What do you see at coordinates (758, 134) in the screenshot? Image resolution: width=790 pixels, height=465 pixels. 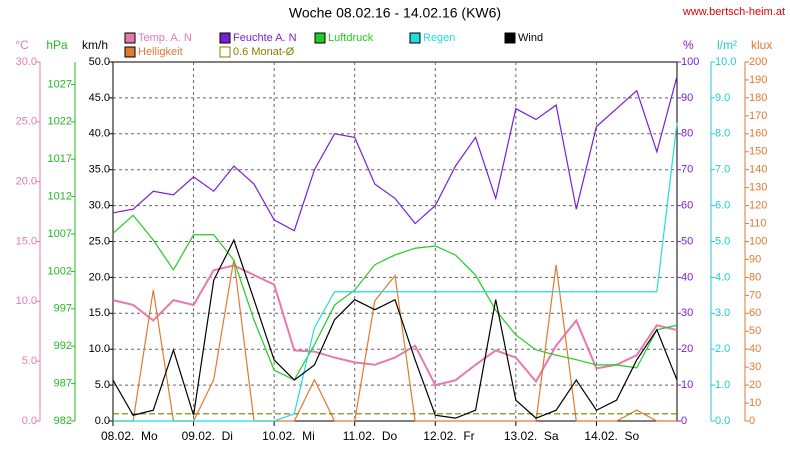 I see `y-tick-label: 160` at bounding box center [758, 134].